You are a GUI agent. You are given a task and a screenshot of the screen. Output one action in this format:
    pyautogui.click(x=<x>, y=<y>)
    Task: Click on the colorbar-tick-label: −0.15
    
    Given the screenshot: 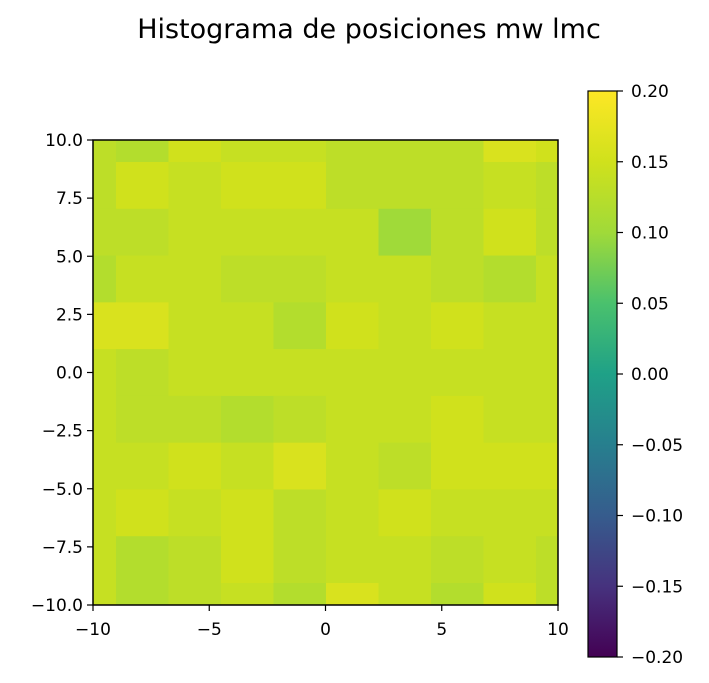 What is the action you would take?
    pyautogui.click(x=657, y=587)
    